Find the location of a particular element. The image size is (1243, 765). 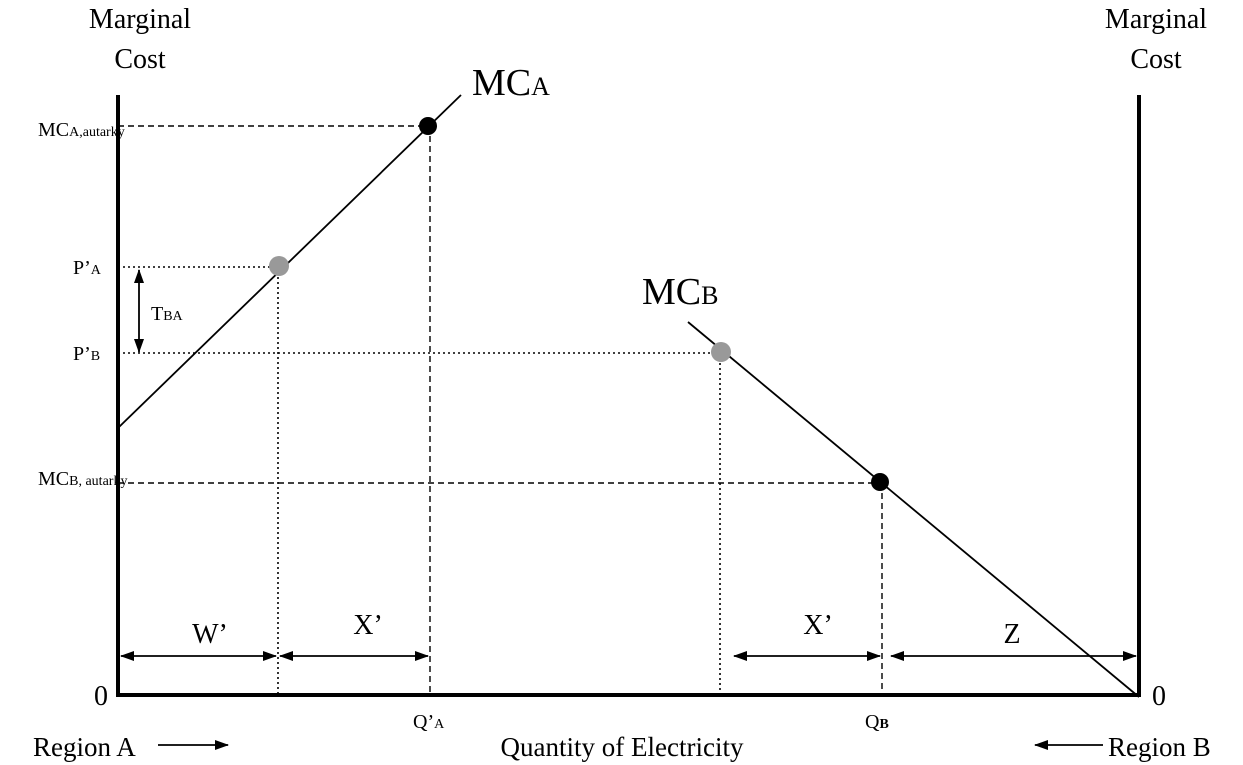

p-a-trade-point is located at coordinates (279, 266).